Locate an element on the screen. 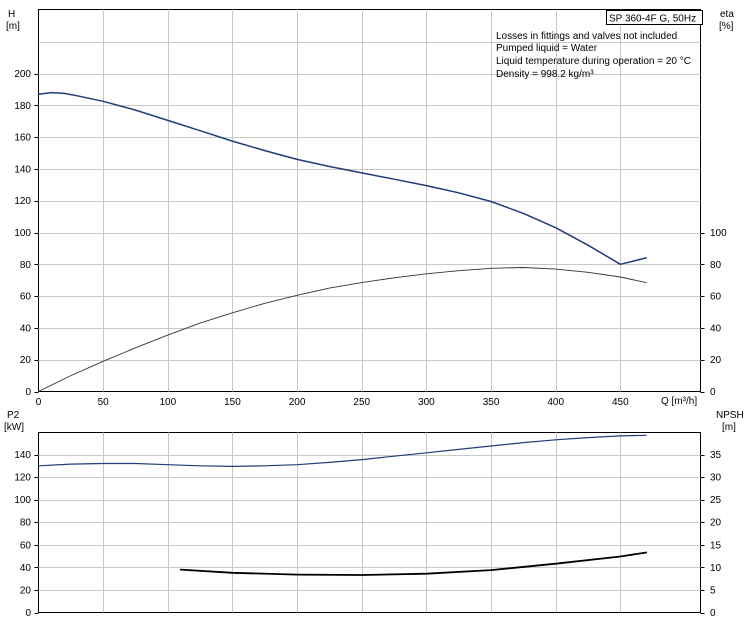  npsh-tick-label: 25 is located at coordinates (716, 500).